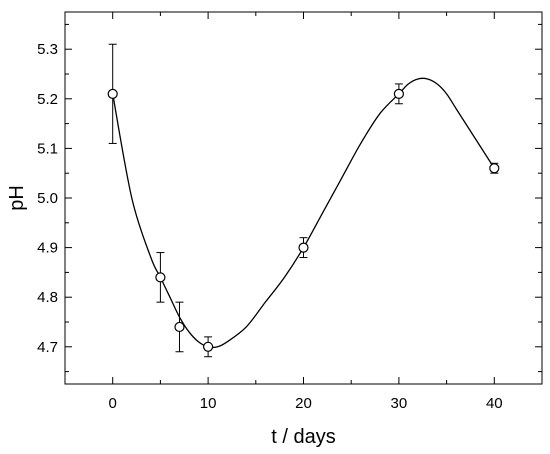 This screenshot has width=550, height=454. I want to click on y-tick-label: 4.7, so click(47, 347).